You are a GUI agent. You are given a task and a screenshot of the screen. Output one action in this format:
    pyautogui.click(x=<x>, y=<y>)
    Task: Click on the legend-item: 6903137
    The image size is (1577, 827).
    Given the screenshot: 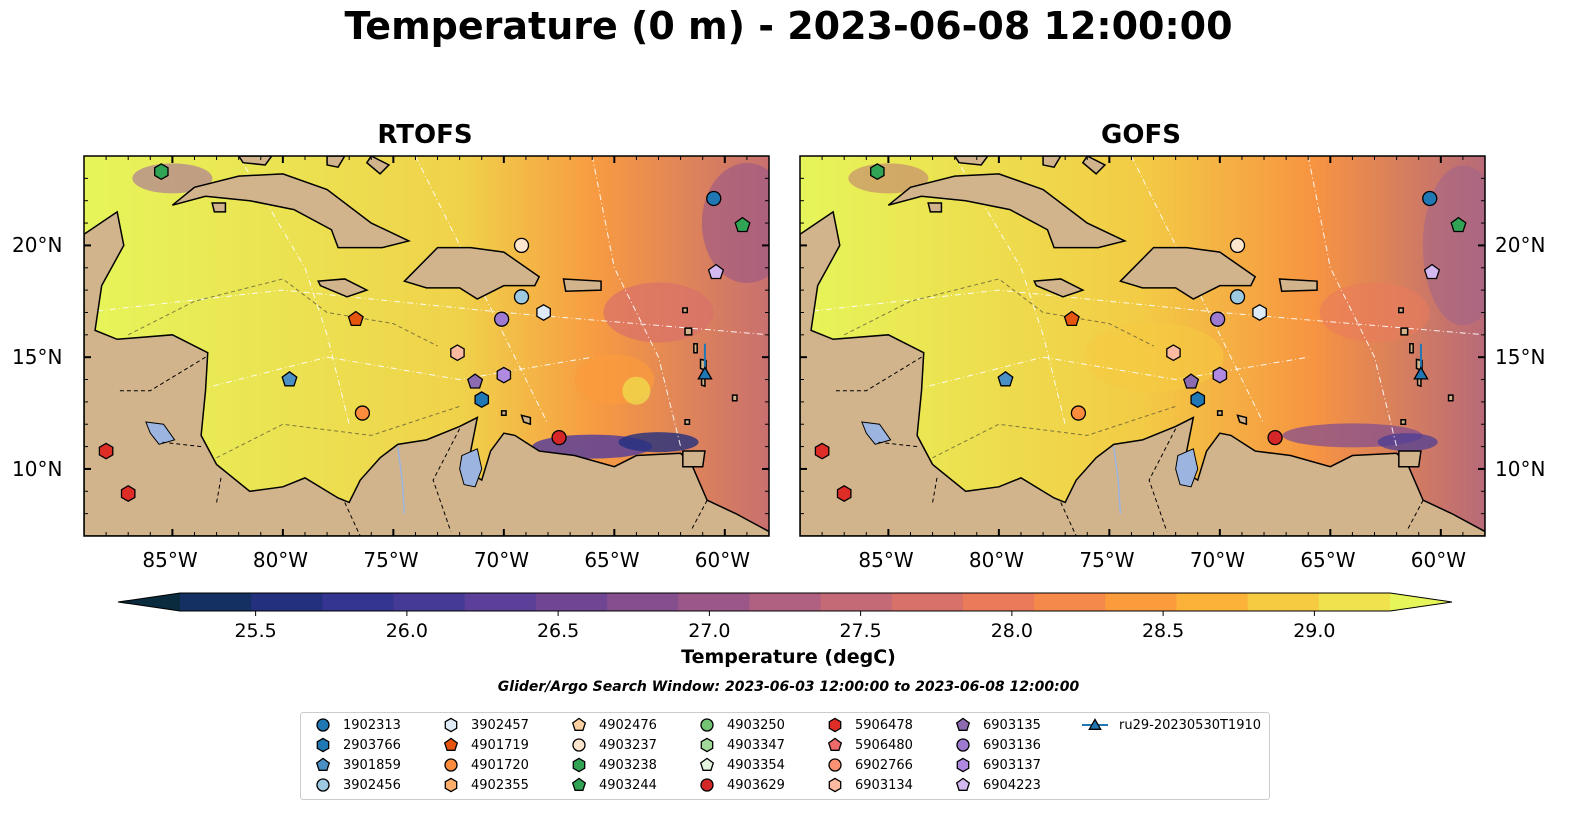 What is the action you would take?
    pyautogui.click(x=997, y=765)
    